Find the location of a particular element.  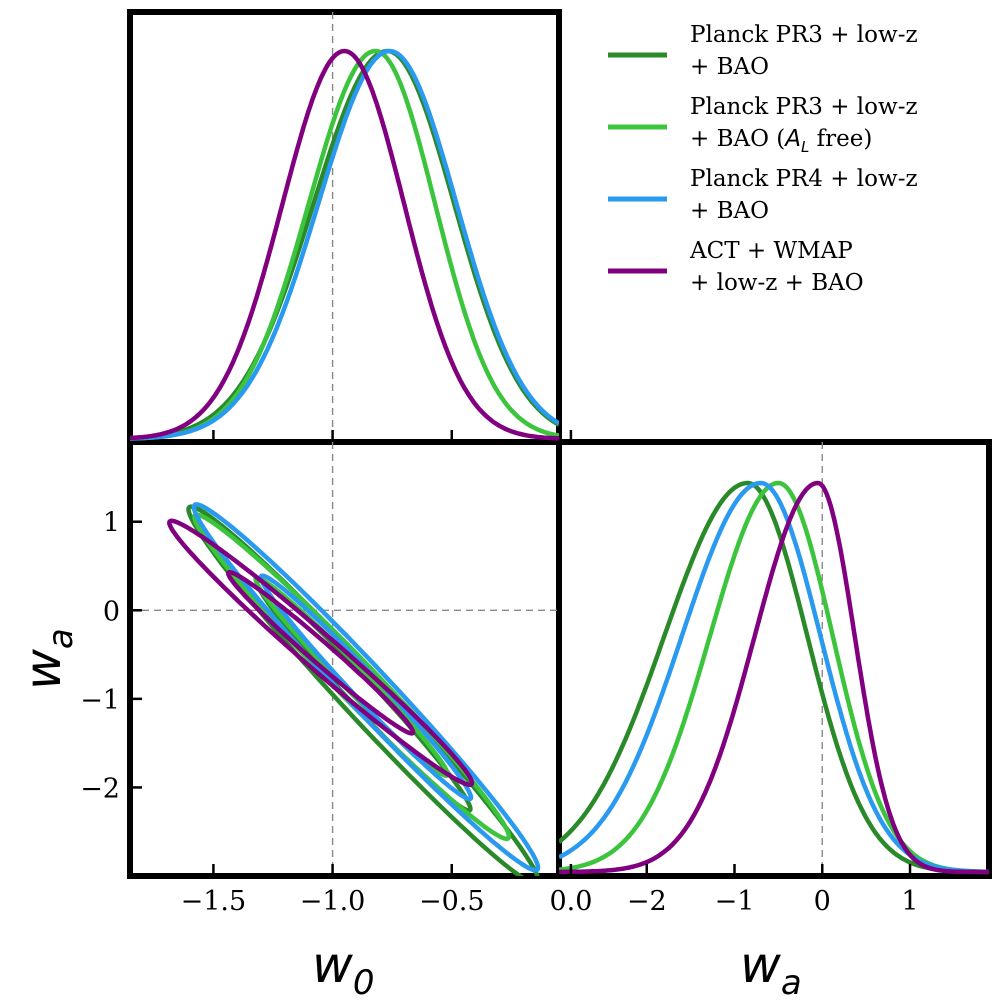

tick-label-wa-x: −1 is located at coordinates (735, 901).